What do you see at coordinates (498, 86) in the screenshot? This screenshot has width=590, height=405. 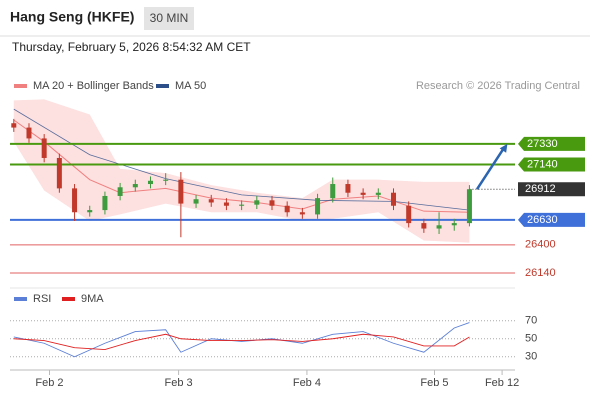 I see `credit: Research © 2026 Trading Central` at bounding box center [498, 86].